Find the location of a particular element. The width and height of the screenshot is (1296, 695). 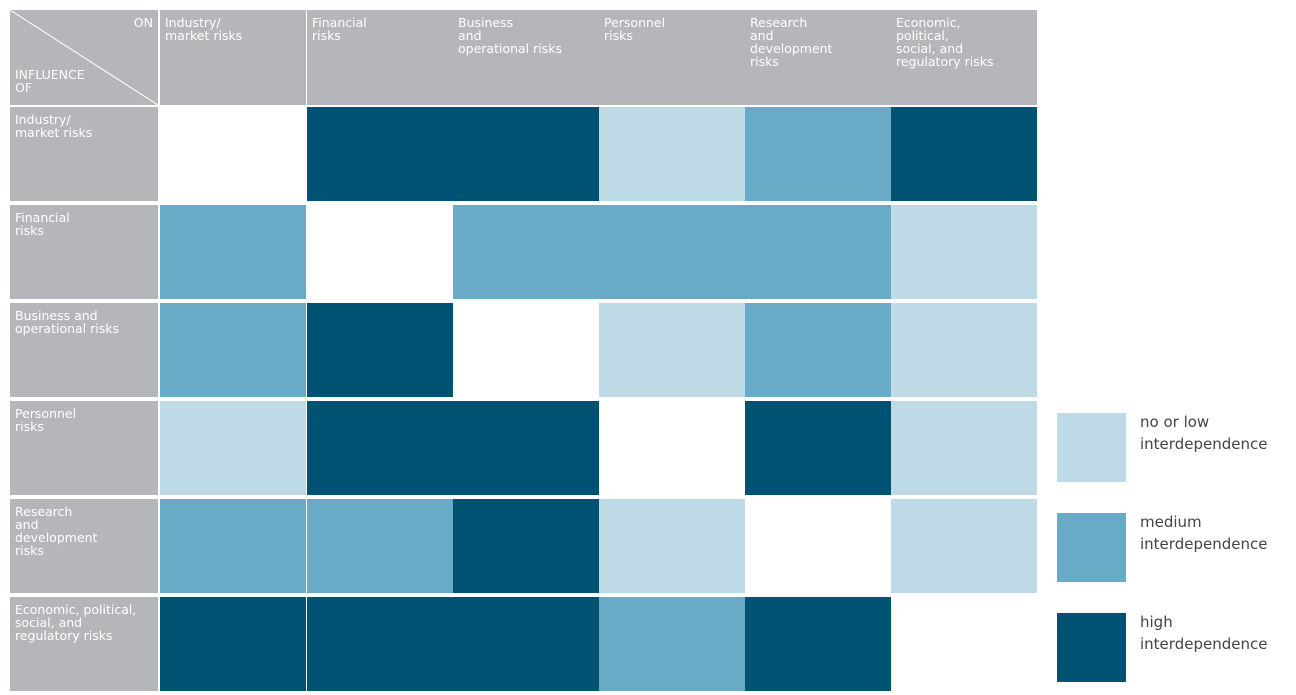

legend-label: medium interdependence is located at coordinates (1203, 533).